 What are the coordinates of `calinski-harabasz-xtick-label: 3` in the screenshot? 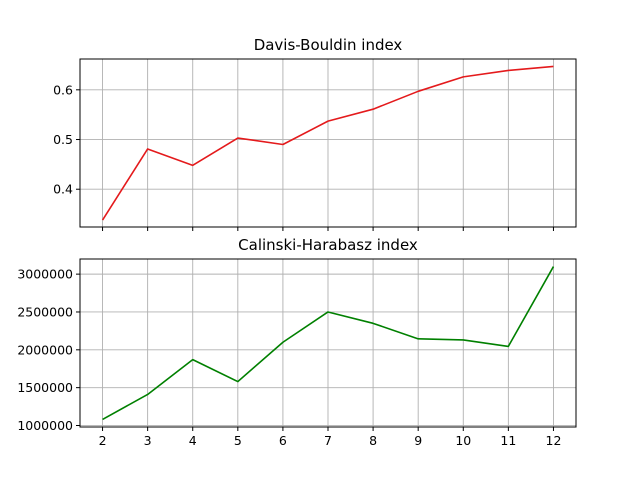 It's located at (148, 440).